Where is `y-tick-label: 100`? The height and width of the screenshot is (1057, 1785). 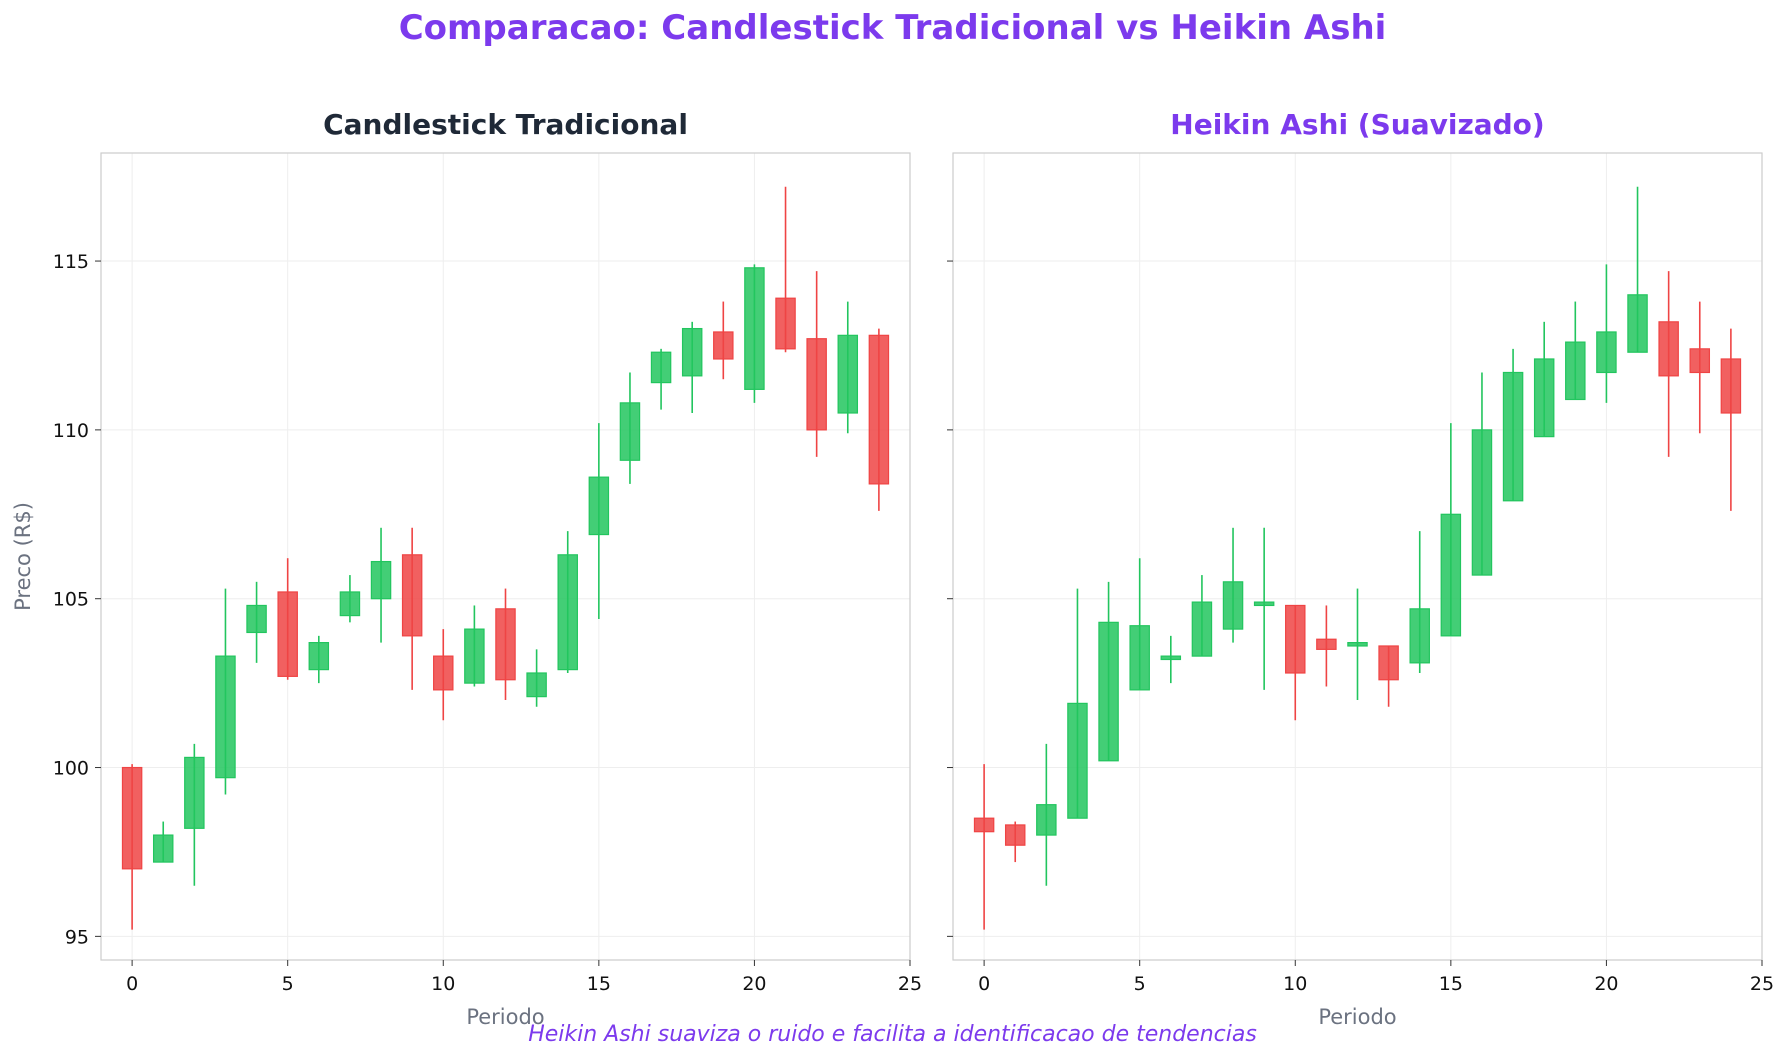 y-tick-label: 100 is located at coordinates (71, 769).